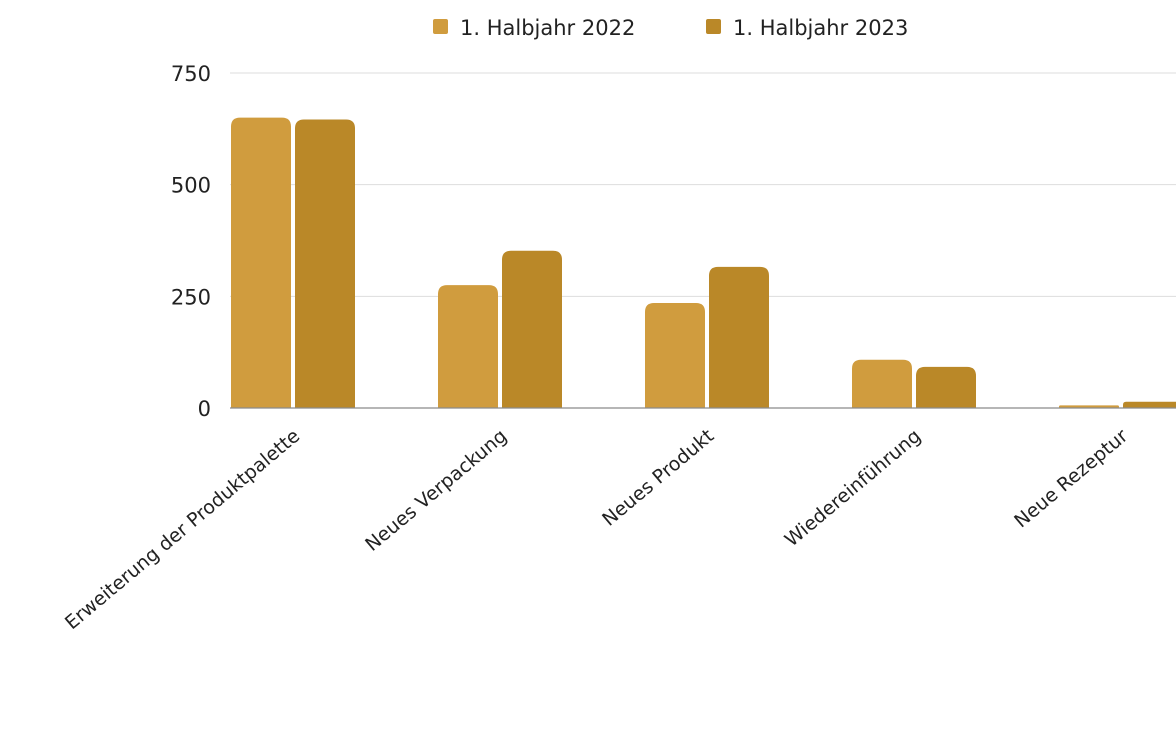 The image size is (1176, 731). I want to click on y-tick-label: 750, so click(191, 74).